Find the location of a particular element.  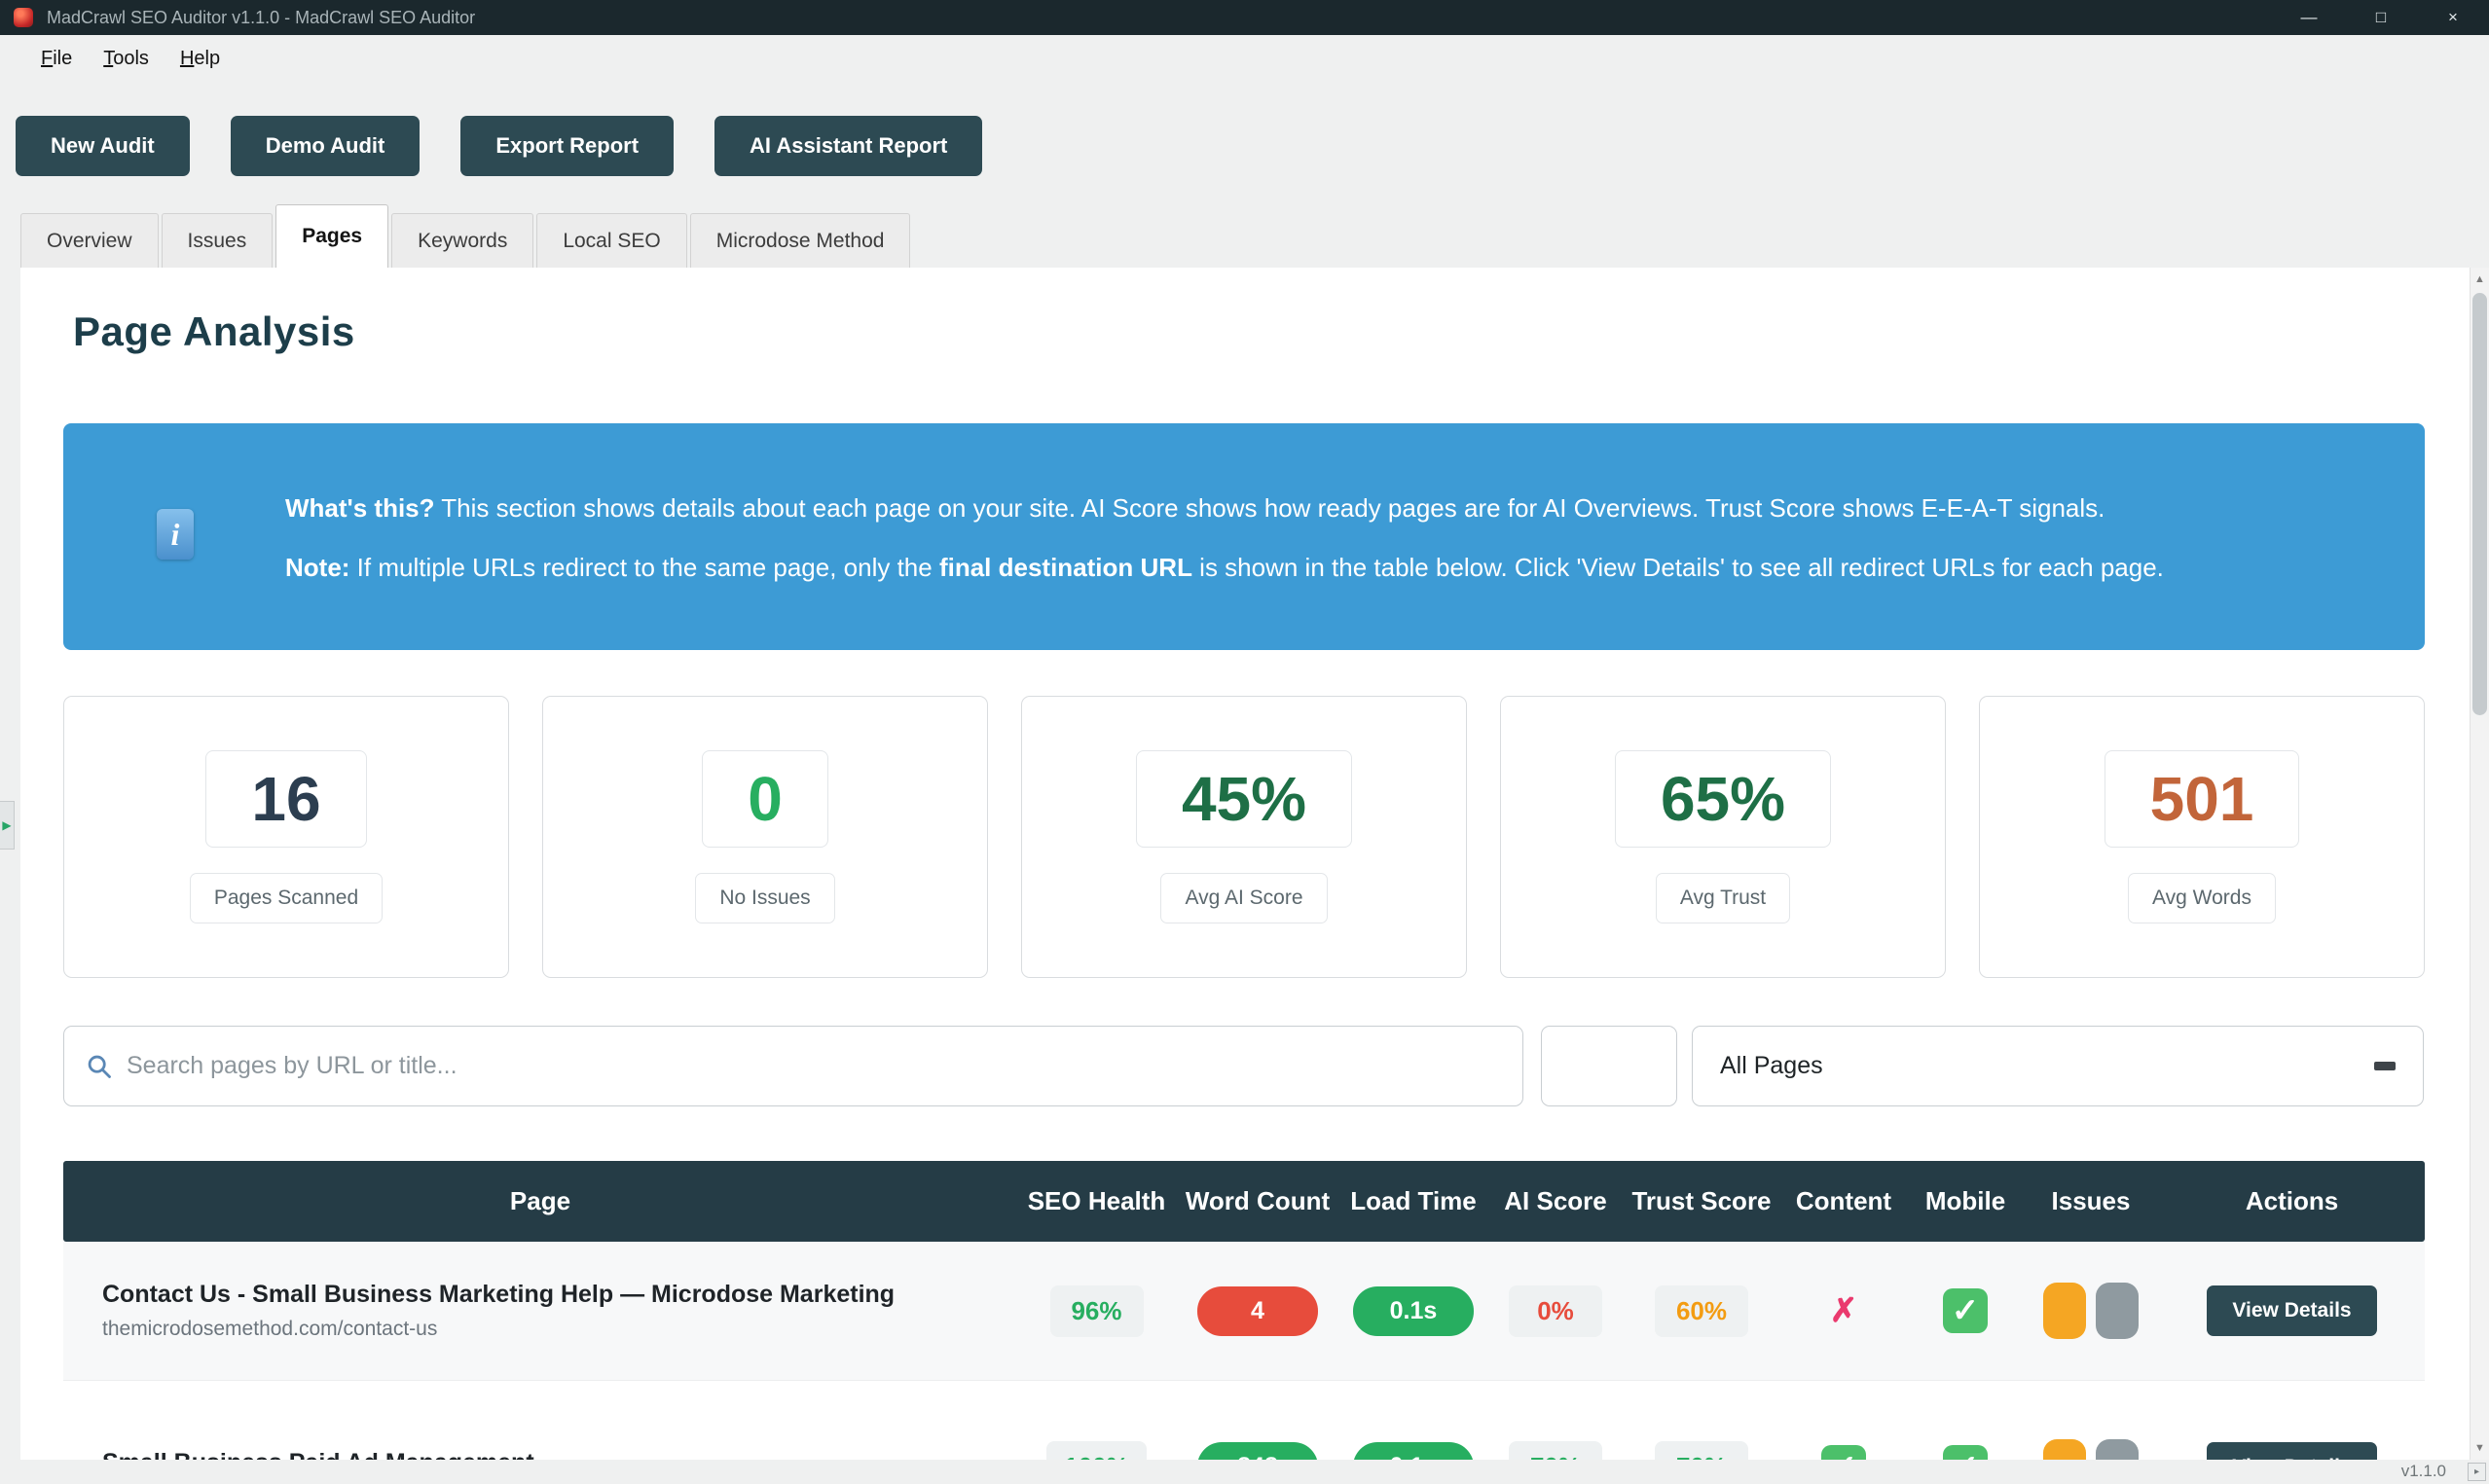

col-header-actions: Actions is located at coordinates (2292, 1200).